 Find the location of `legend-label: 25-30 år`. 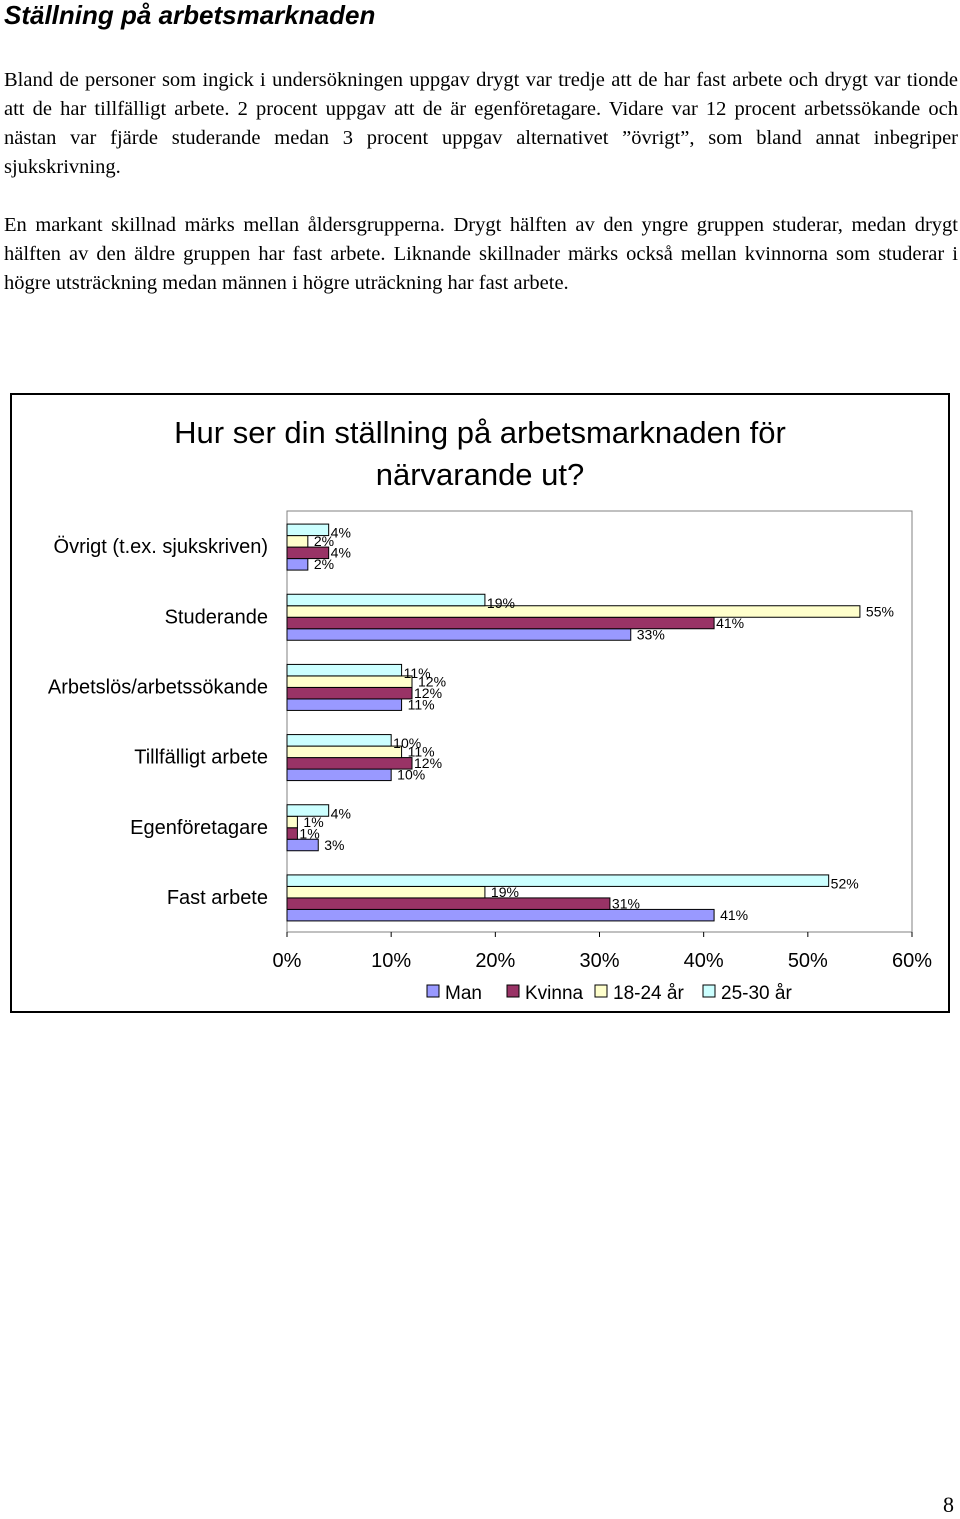

legend-label: 25-30 år is located at coordinates (756, 993).